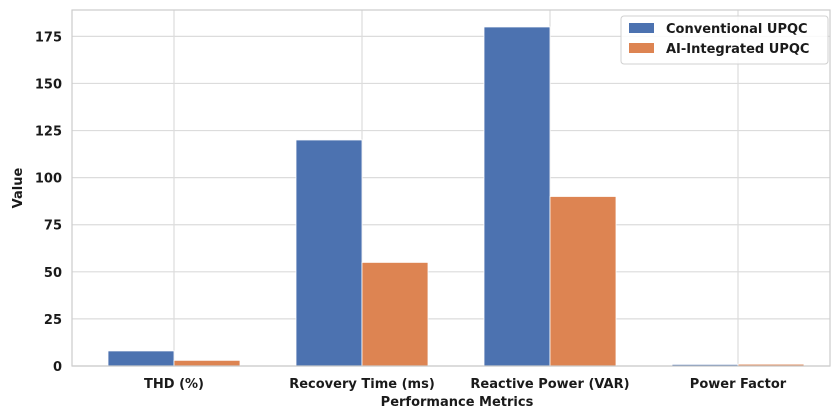 This screenshot has width=832, height=410. I want to click on y-tick-label: 100, so click(48, 179).